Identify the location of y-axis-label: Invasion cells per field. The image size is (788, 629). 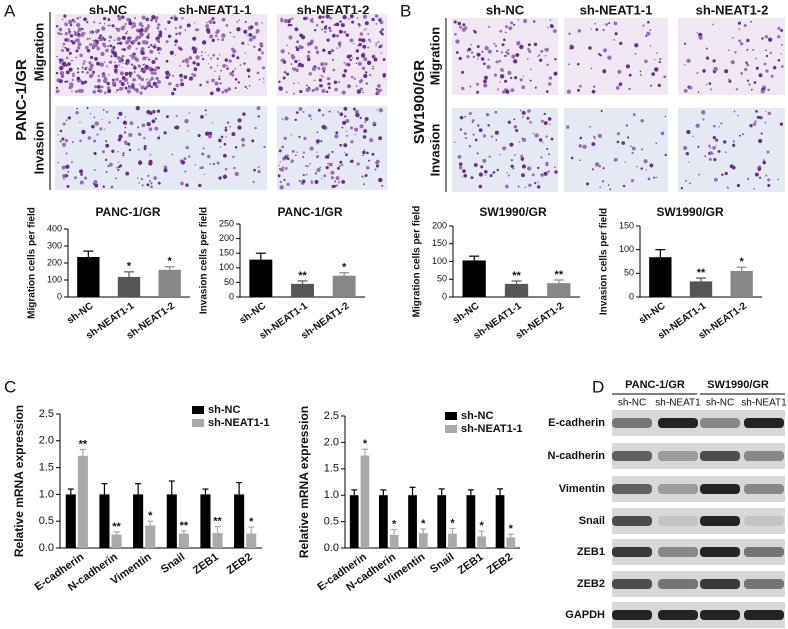
(204, 260).